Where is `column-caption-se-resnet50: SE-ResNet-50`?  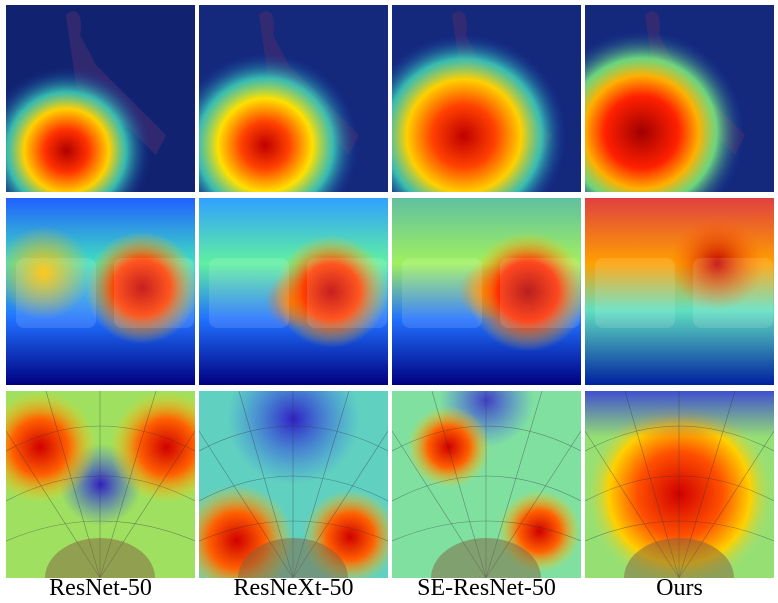 column-caption-se-resnet50: SE-ResNet-50 is located at coordinates (486, 588).